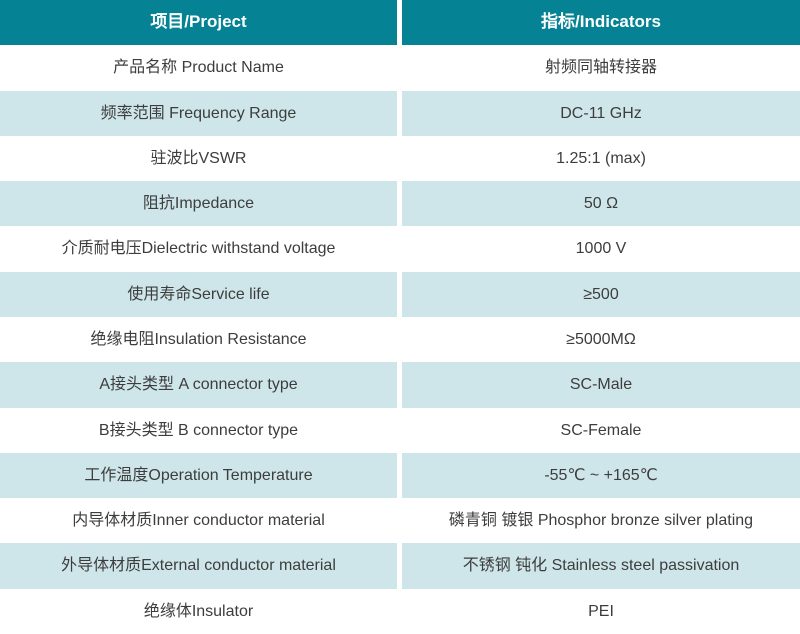 This screenshot has height=634, width=800. I want to click on project-cell: 工作温度Operation Temperature, so click(198, 475).